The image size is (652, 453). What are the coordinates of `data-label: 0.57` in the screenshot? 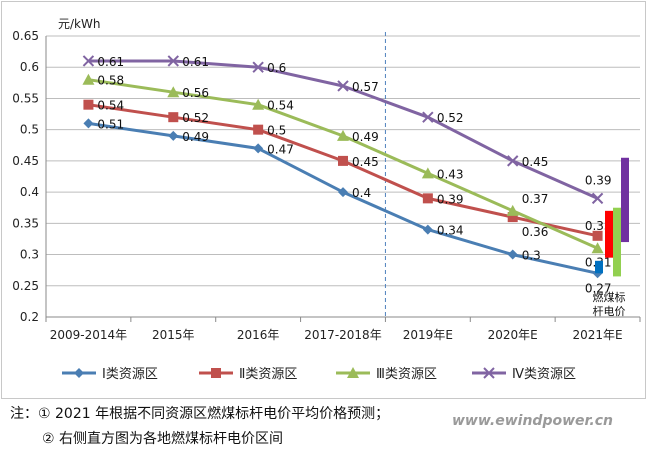 It's located at (365, 87).